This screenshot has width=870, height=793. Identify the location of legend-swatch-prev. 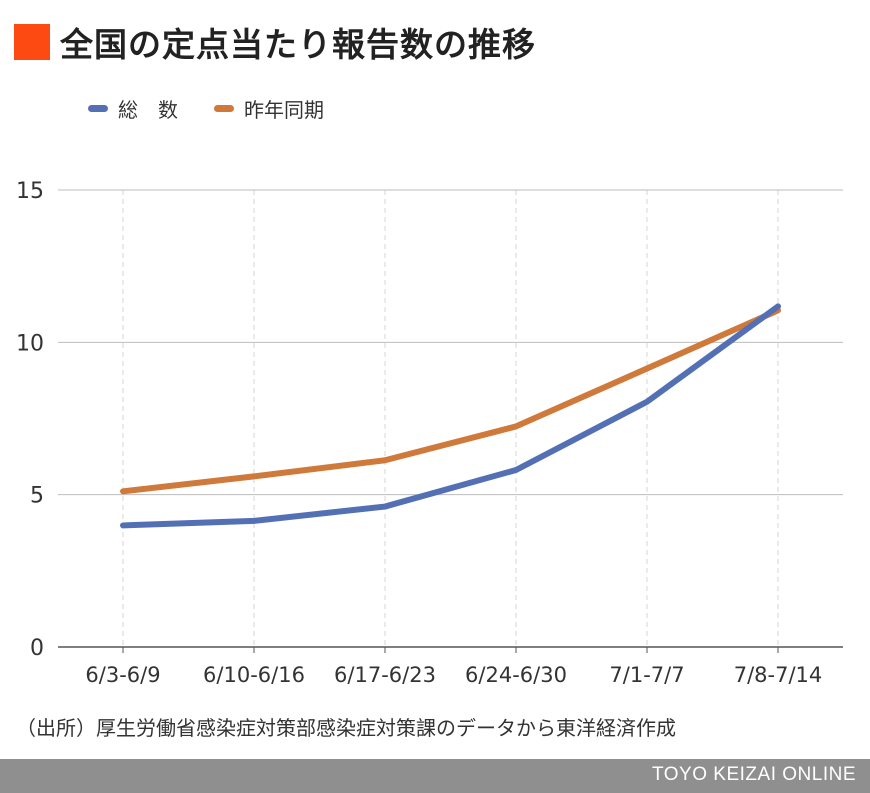
(224, 108).